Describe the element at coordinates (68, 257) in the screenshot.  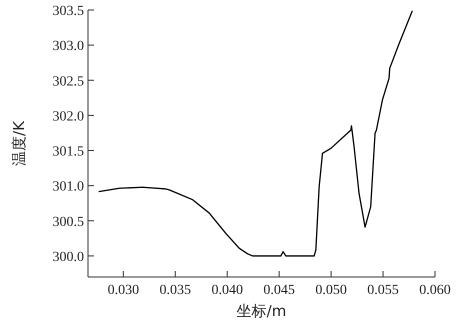
I see `y-tick-label: 300.0` at that location.